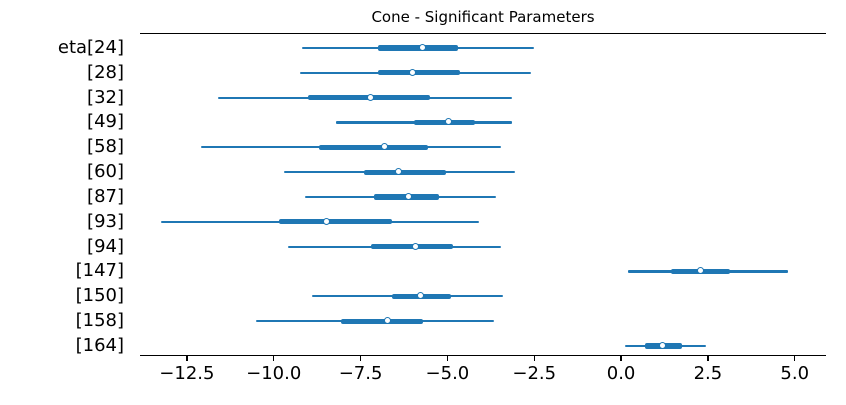 This screenshot has width=846, height=405. Describe the element at coordinates (483, 34) in the screenshot. I see `top-axis-spine` at that location.